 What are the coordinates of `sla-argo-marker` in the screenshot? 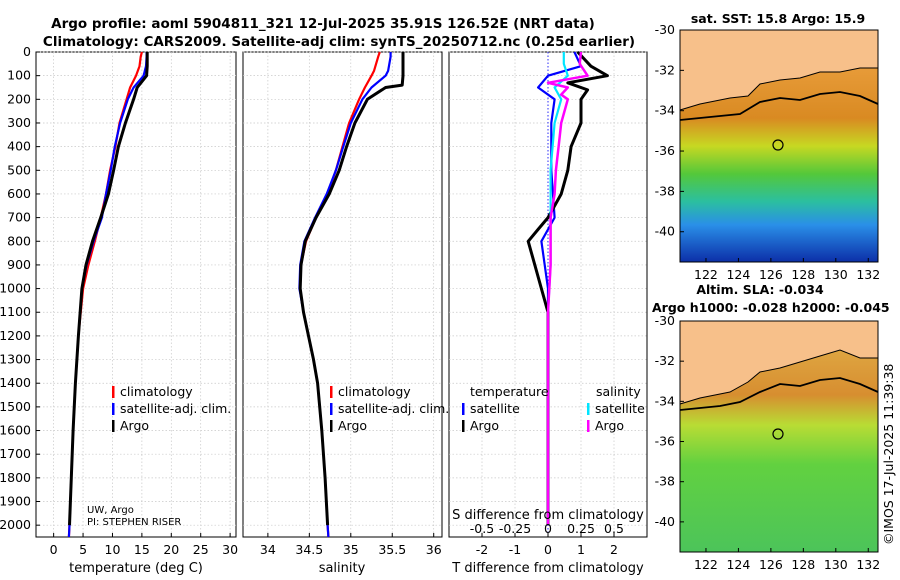 It's located at (778, 434).